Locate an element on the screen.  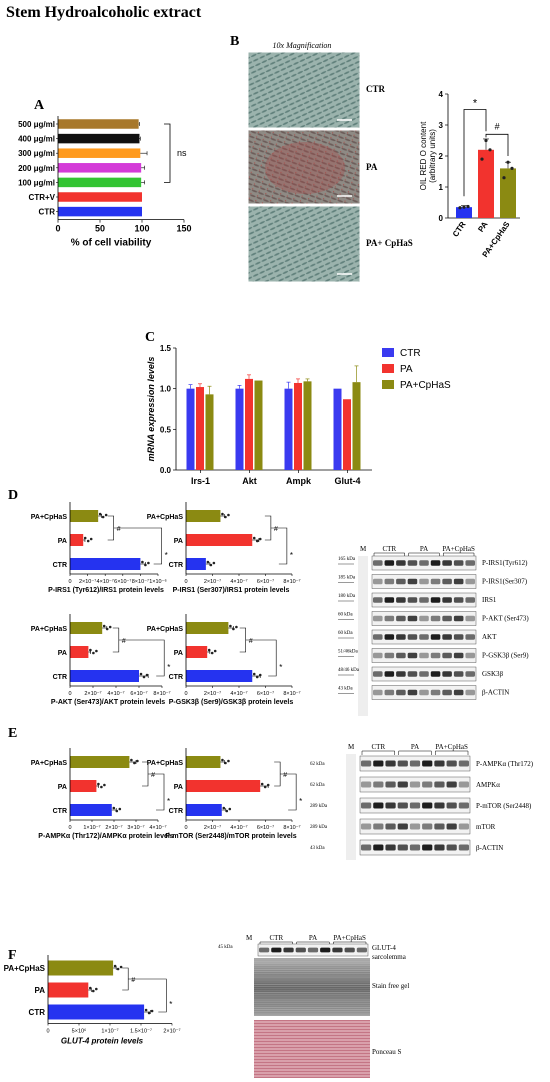
y-axis-label: OIL RED O content is located at coordinates (423, 155).